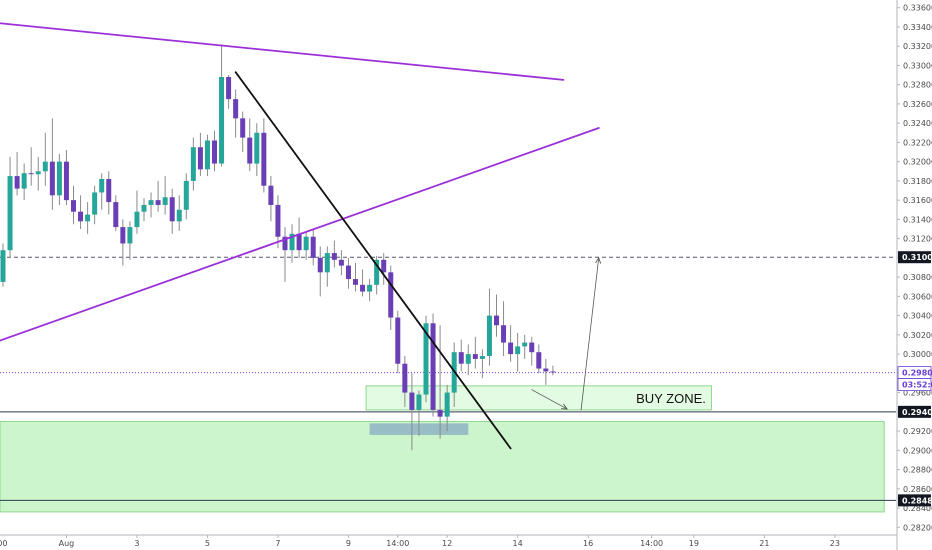  What do you see at coordinates (466, 542) in the screenshot?
I see `x-axis-bg` at bounding box center [466, 542].